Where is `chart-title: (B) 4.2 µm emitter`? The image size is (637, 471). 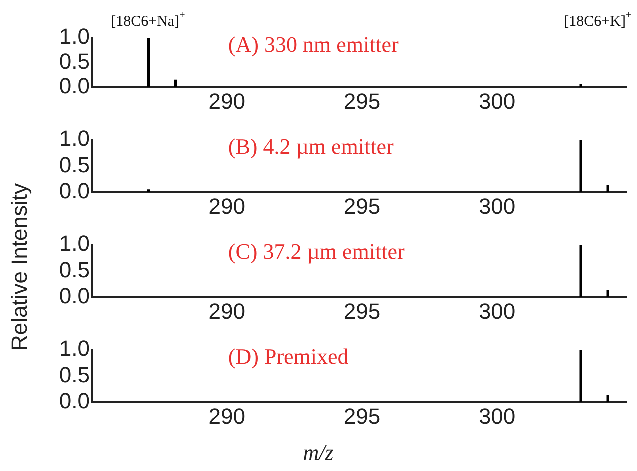 chart-title: (B) 4.2 µm emitter is located at coordinates (311, 146).